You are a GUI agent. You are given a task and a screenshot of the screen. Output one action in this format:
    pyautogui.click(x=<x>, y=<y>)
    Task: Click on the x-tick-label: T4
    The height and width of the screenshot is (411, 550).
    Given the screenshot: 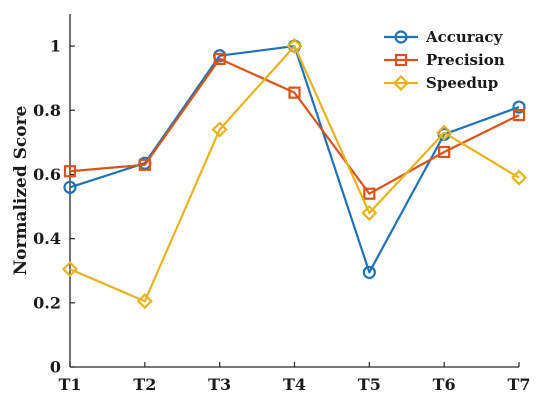 What is the action you would take?
    pyautogui.click(x=294, y=384)
    